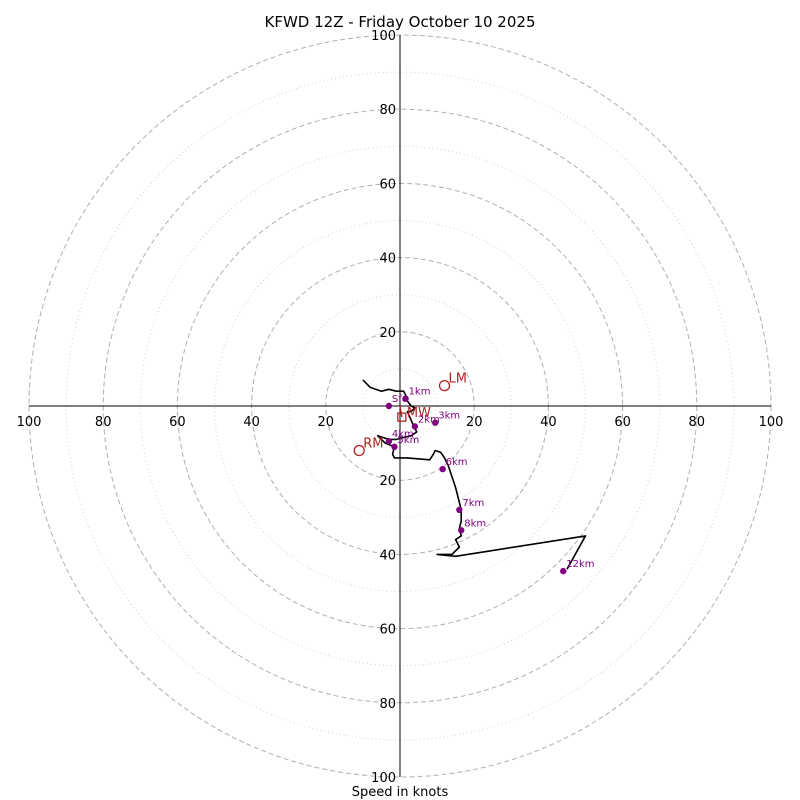 The image size is (800, 800). I want to click on height-marker-2km, so click(415, 426).